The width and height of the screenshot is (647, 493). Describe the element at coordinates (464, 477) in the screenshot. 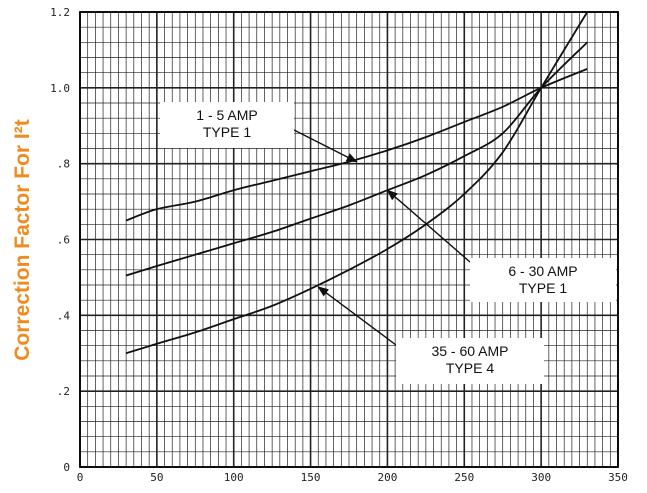

I see `x-tick-label: 250` at that location.